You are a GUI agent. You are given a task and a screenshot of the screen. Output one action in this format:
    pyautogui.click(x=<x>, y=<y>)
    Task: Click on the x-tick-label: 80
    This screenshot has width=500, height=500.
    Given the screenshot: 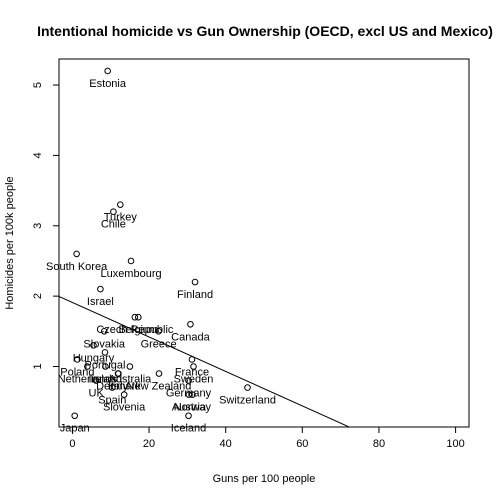 What is the action you would take?
    pyautogui.click(x=379, y=444)
    